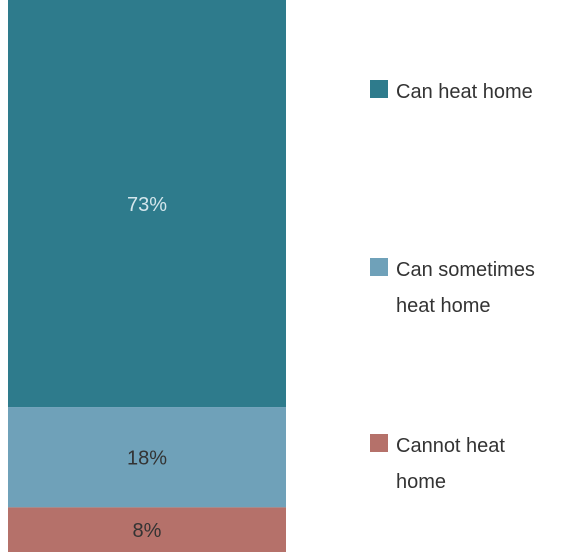 This screenshot has width=568, height=552. I want to click on legend-item: Can heat home, so click(465, 92).